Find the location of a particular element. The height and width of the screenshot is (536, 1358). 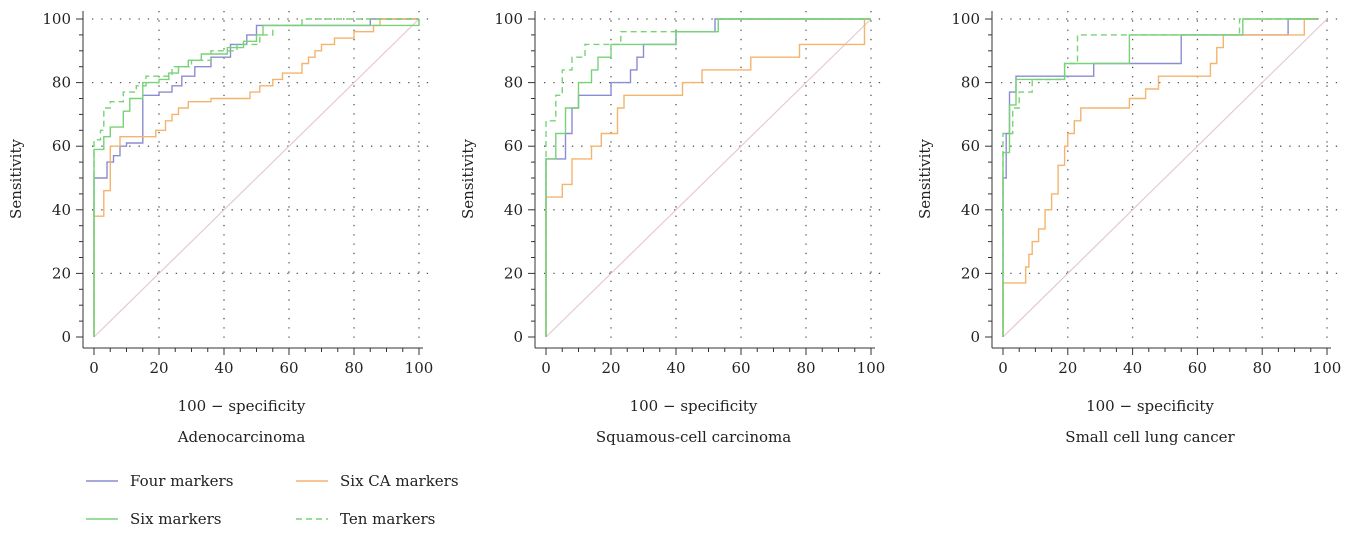

legend-item: Six markers is located at coordinates (153, 519).